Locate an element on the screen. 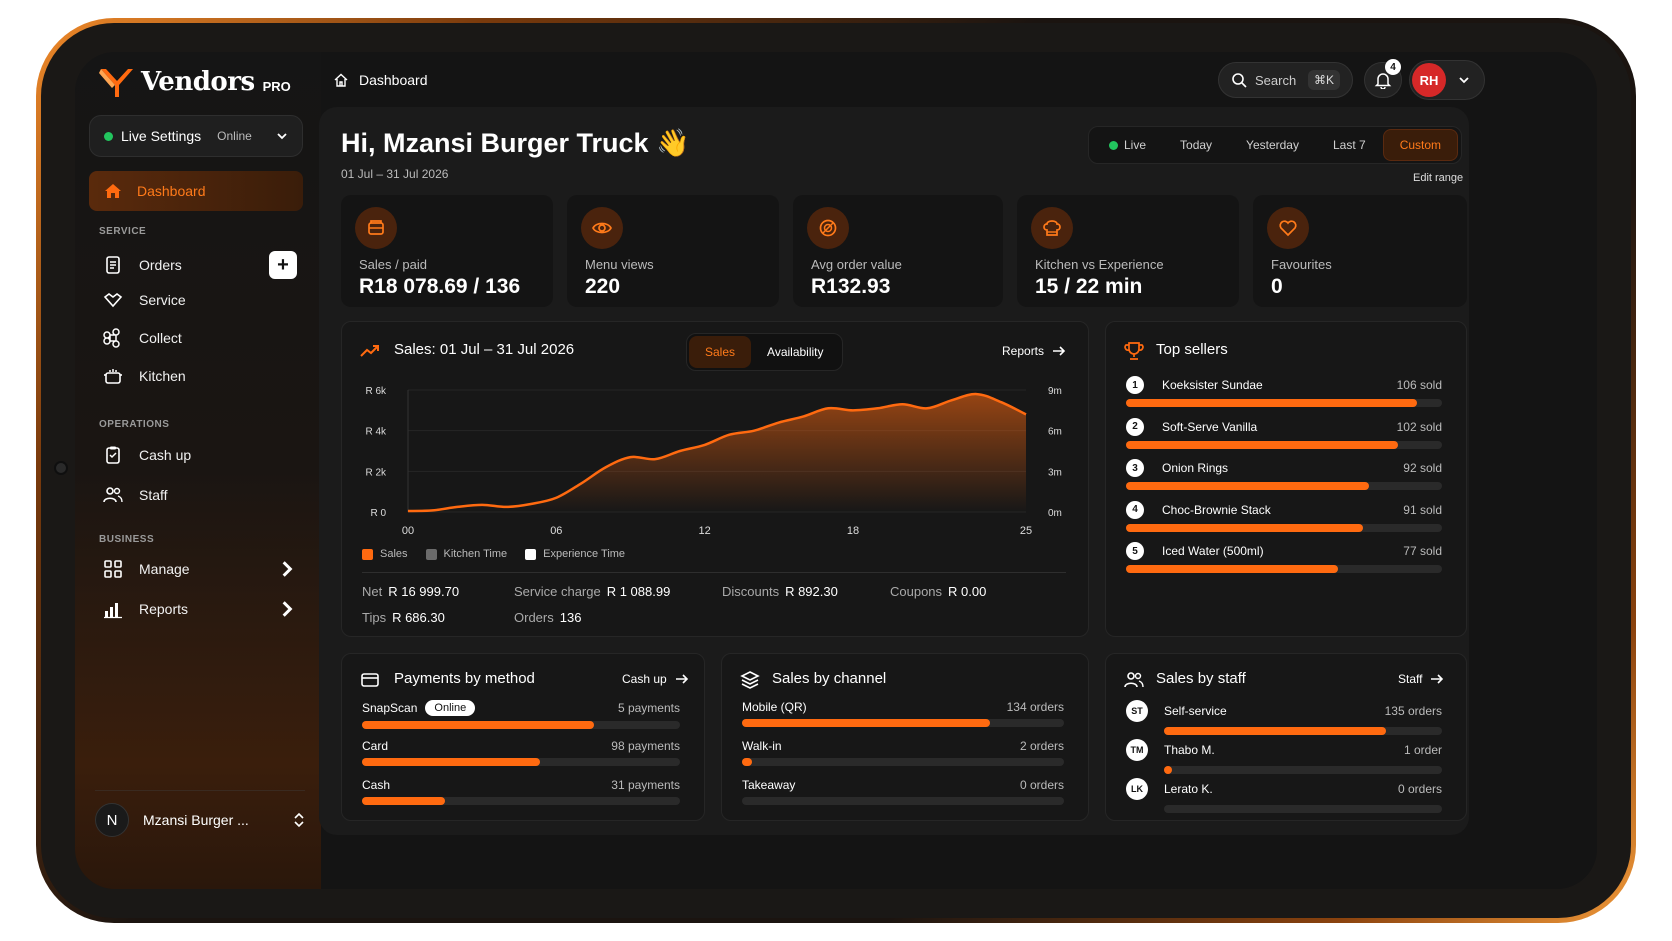 This screenshot has width=1672, height=941. top-sellers-title: Top sellers is located at coordinates (1192, 349).